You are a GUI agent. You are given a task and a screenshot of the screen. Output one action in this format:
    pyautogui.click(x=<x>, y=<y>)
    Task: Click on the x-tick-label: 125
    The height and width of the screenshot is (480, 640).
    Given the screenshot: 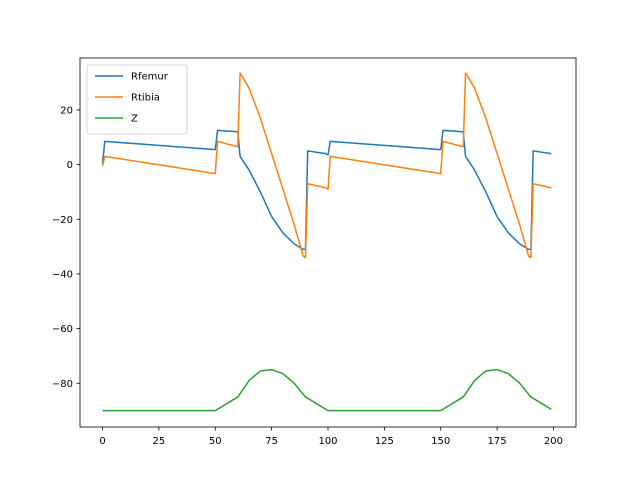 What is the action you would take?
    pyautogui.click(x=384, y=441)
    